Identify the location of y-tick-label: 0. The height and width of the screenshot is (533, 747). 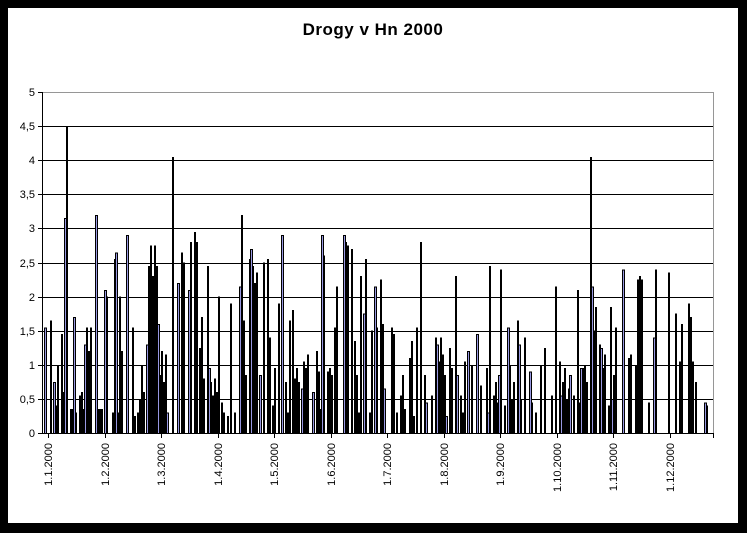
(32, 434).